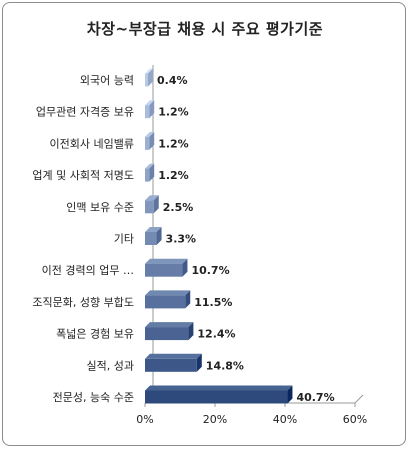  What do you see at coordinates (285, 419) in the screenshot?
I see `x-tick-label: 40%` at bounding box center [285, 419].